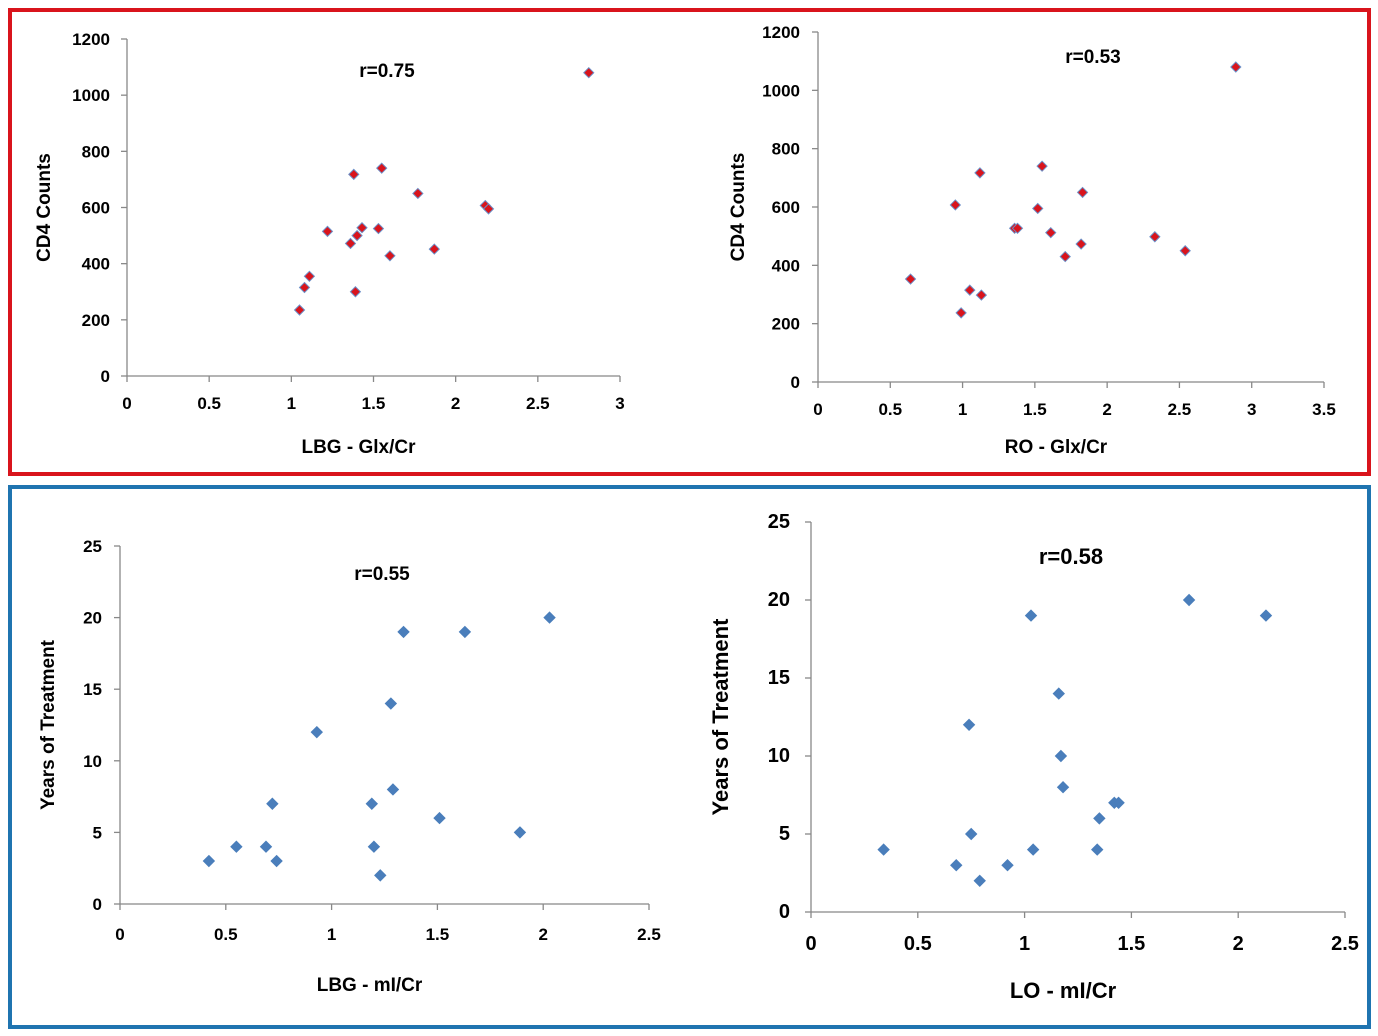 The image size is (1378, 1036). I want to click on correlation-annotation: r=0.55, so click(382, 574).